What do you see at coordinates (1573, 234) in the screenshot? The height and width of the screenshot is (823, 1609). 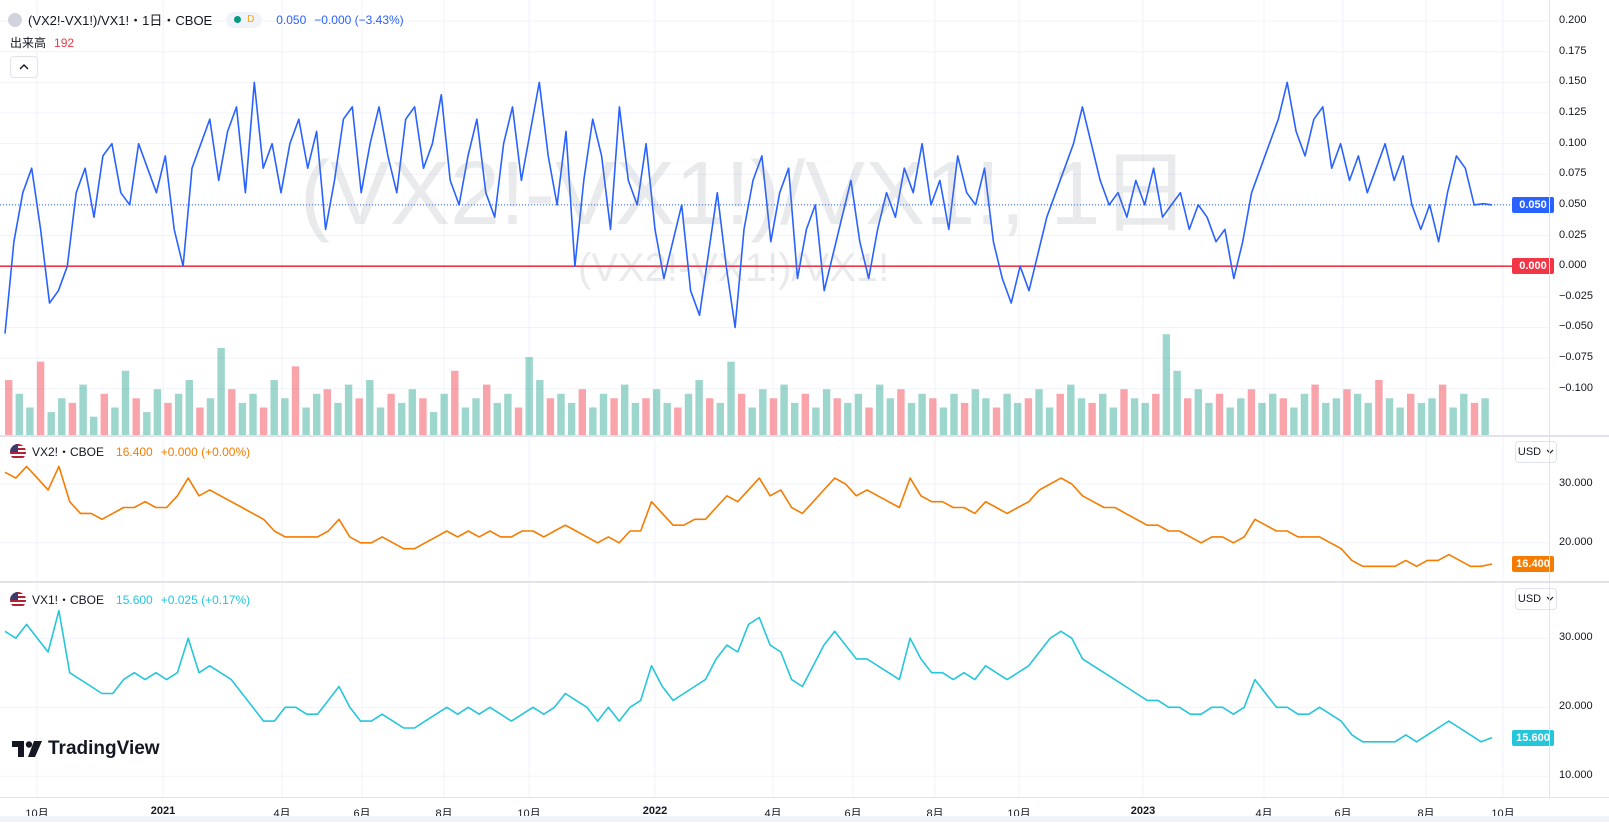 I see `price-tick-label: 0.025` at bounding box center [1573, 234].